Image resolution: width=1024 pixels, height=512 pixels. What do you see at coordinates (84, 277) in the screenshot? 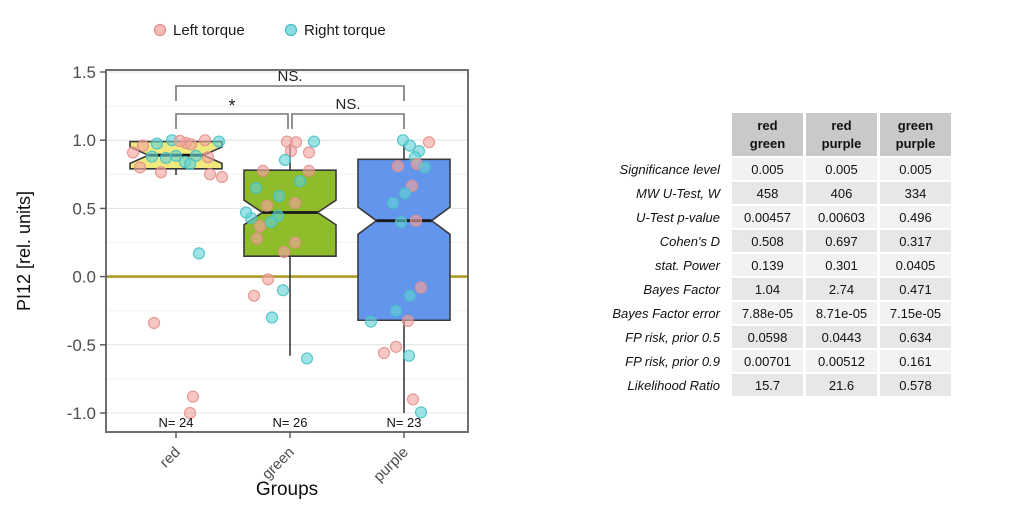
I see `y-tick-label: 0.0` at bounding box center [84, 277].